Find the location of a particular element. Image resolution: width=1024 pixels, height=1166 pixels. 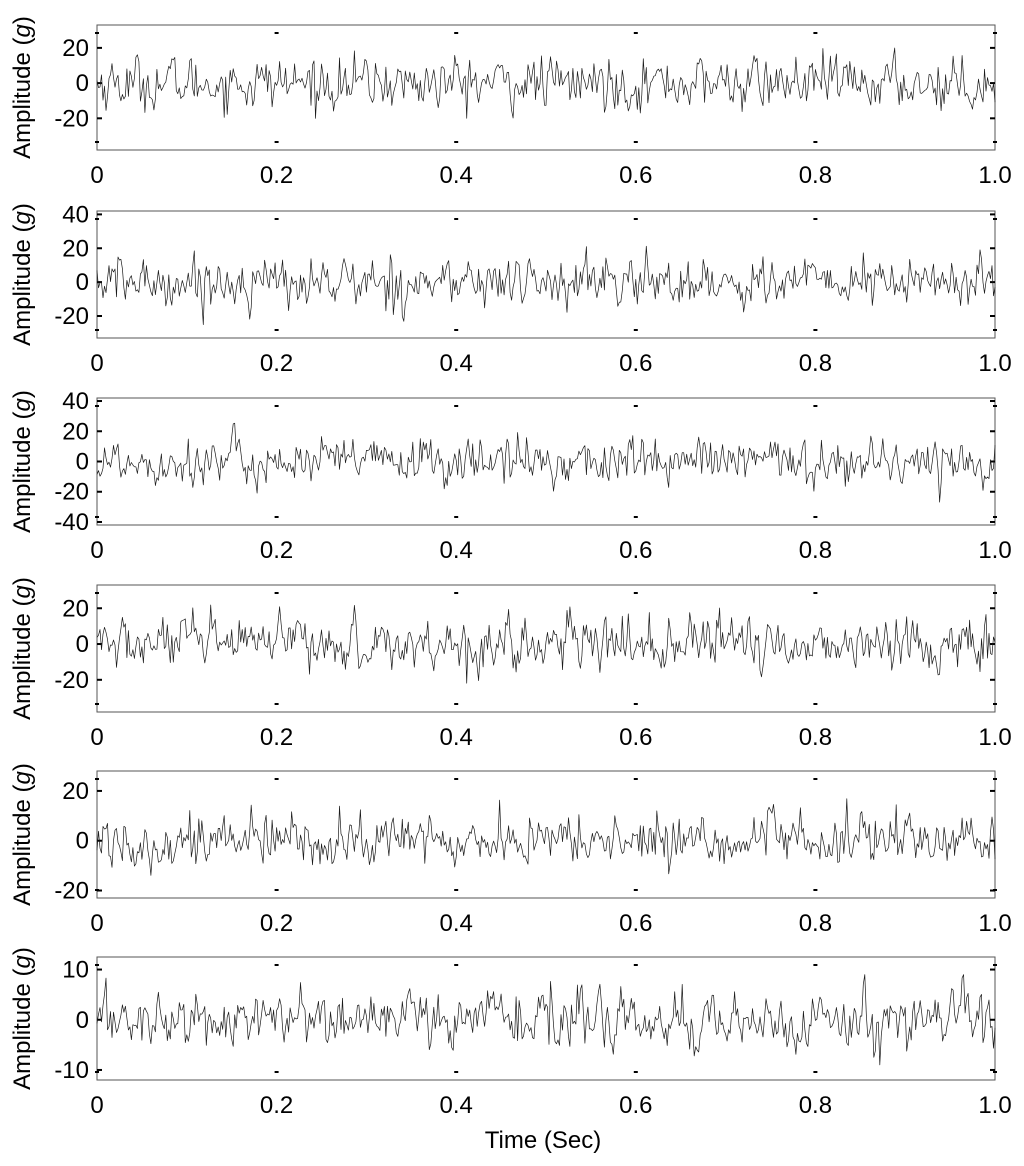

y-tick-label: 10 is located at coordinates (75, 970).